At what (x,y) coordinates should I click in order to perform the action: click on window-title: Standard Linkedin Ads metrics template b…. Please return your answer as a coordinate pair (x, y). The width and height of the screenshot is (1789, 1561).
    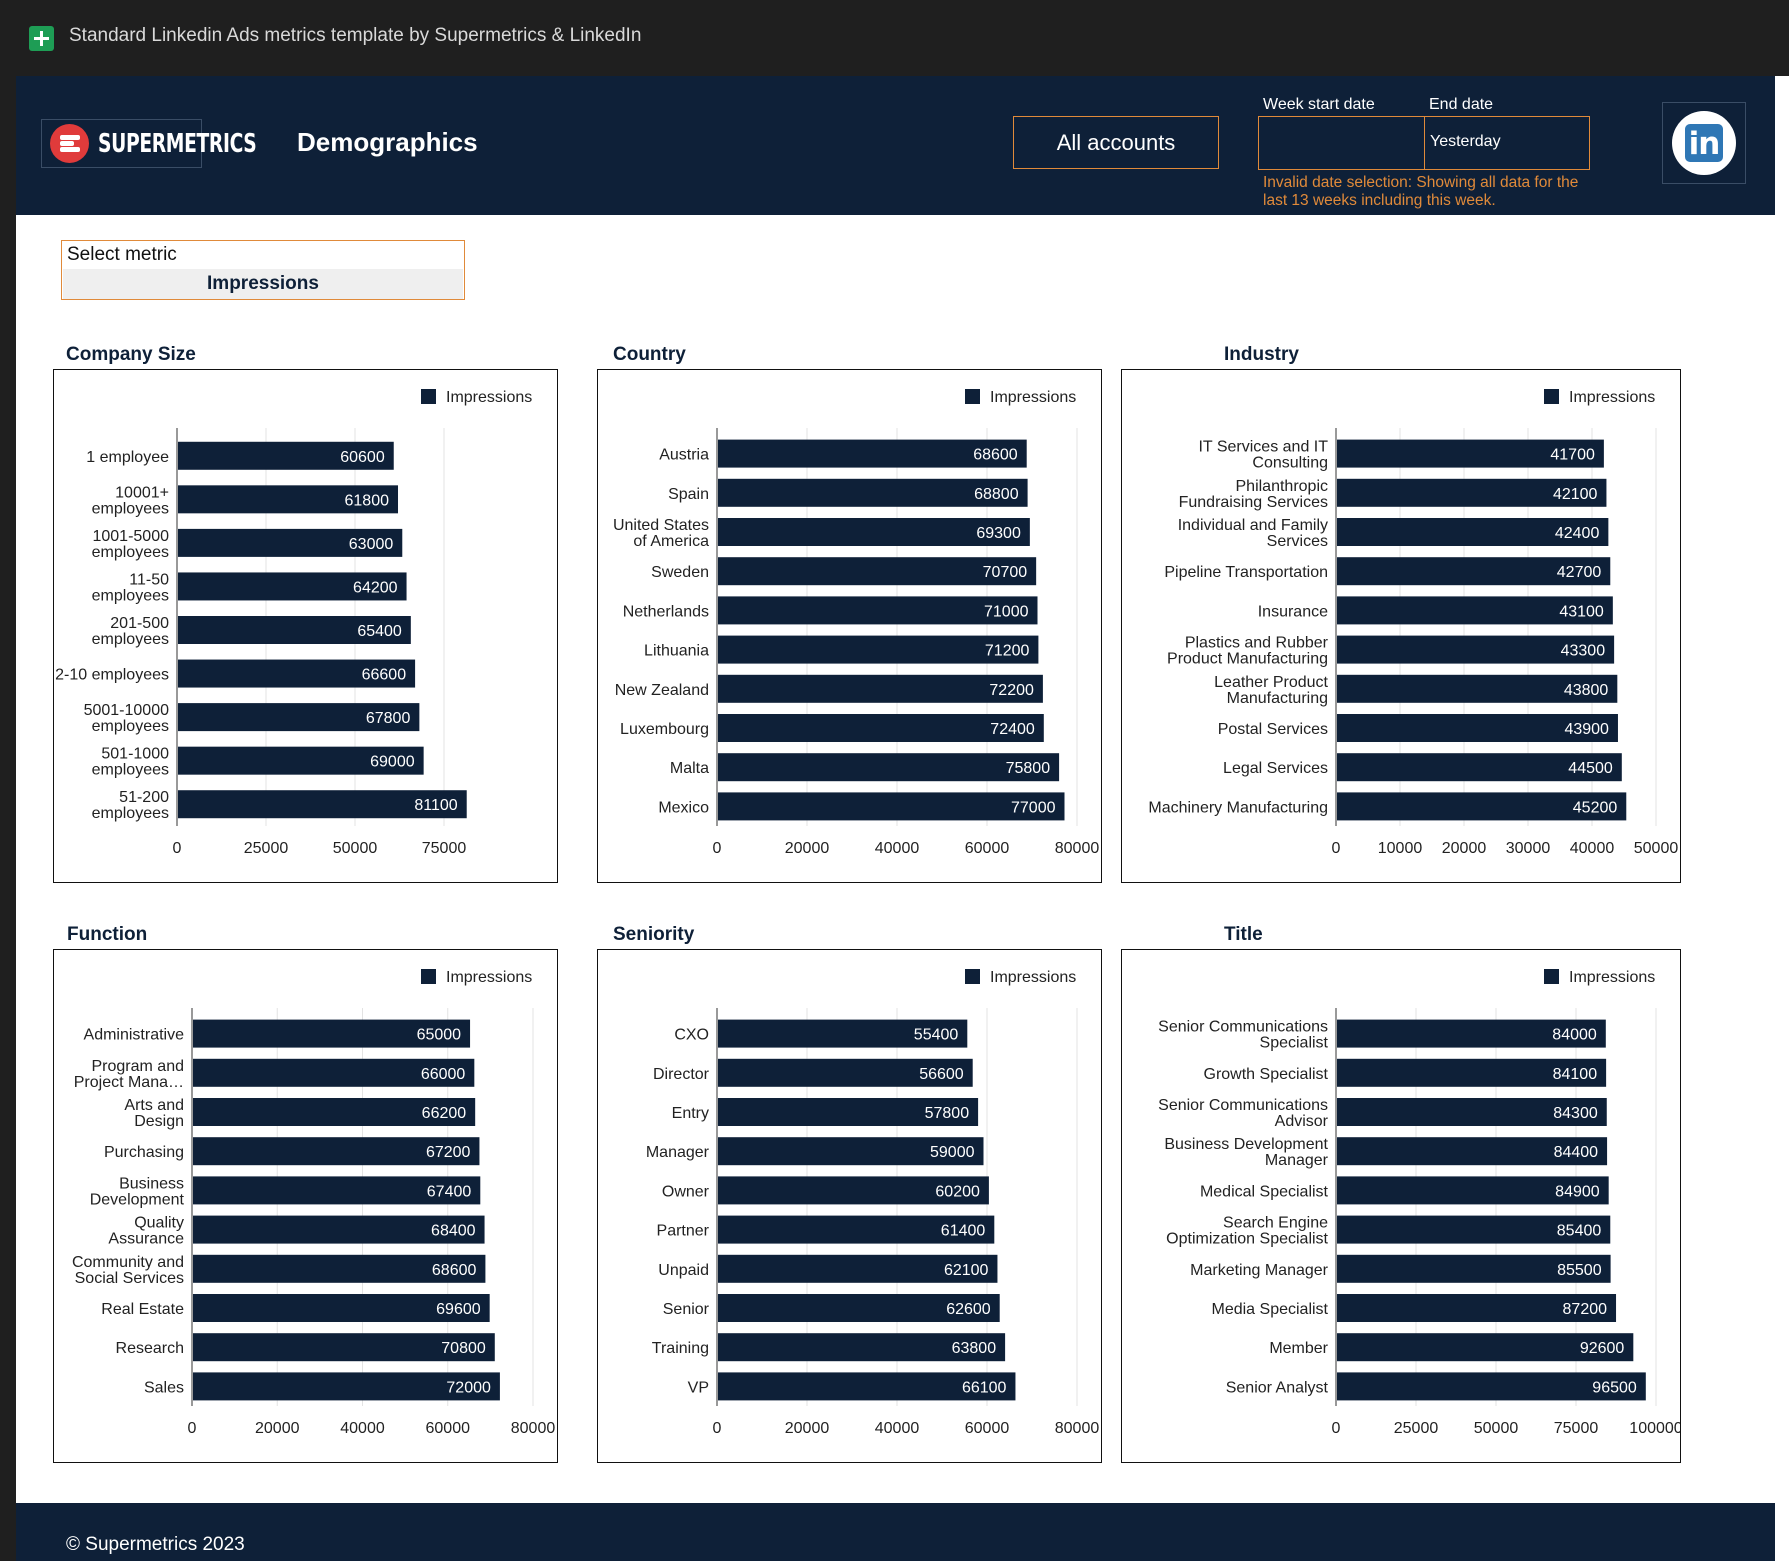
    Looking at the image, I should click on (355, 35).